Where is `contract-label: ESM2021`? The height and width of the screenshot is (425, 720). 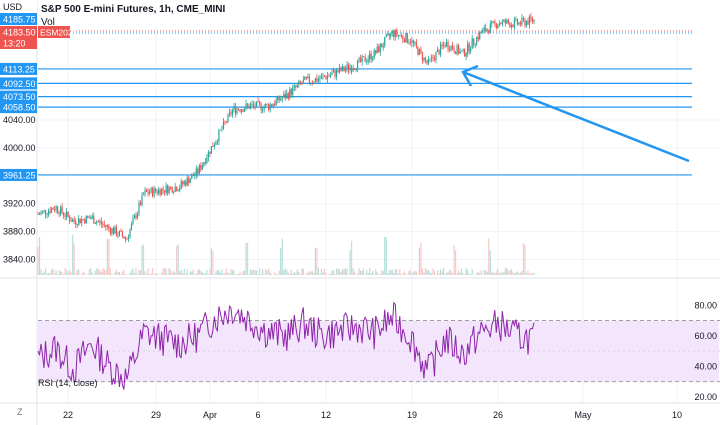 contract-label: ESM2021 is located at coordinates (59, 33).